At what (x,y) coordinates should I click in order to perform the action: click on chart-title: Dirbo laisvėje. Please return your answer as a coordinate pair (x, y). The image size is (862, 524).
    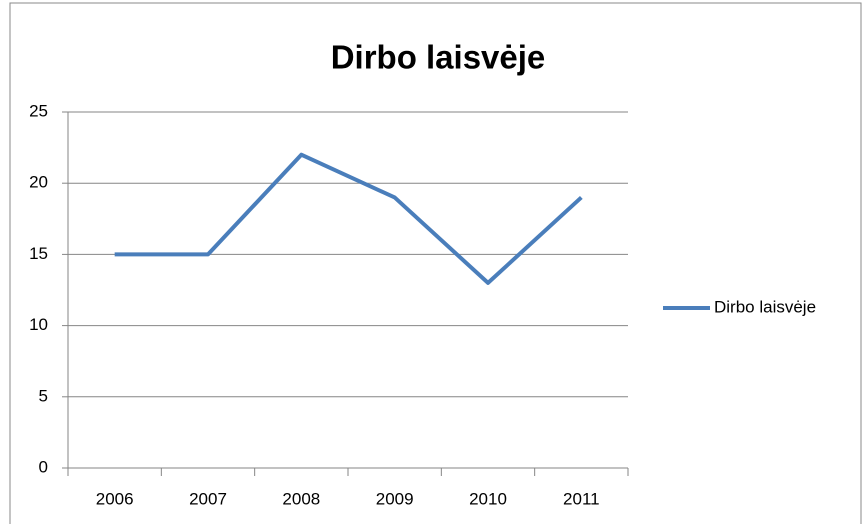
    Looking at the image, I should click on (438, 57).